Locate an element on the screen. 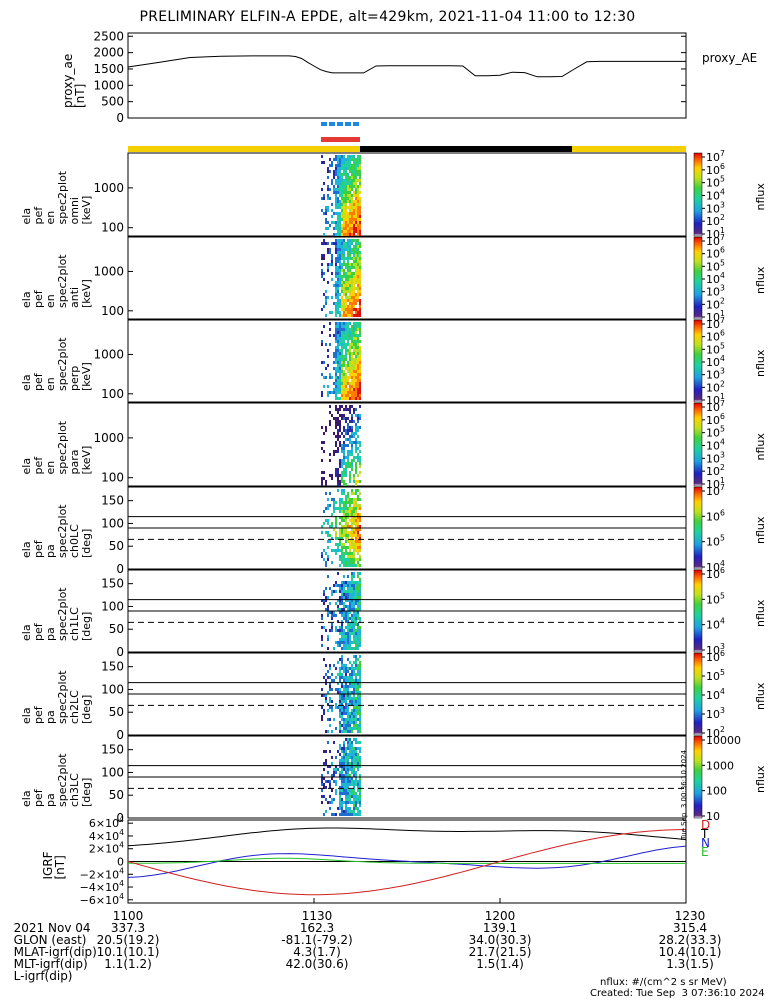  y-tick-label: 0 is located at coordinates (120, 818).